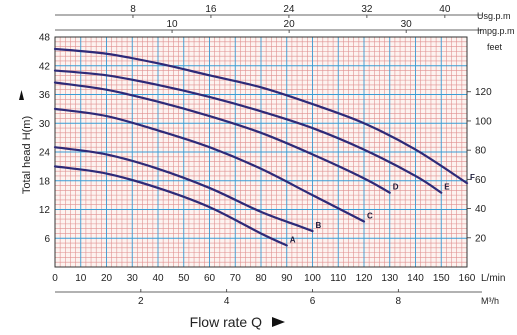 This screenshot has width=517, height=335. What do you see at coordinates (27, 155) in the screenshot?
I see `y-axis-label: Total head H(m)` at bounding box center [27, 155].